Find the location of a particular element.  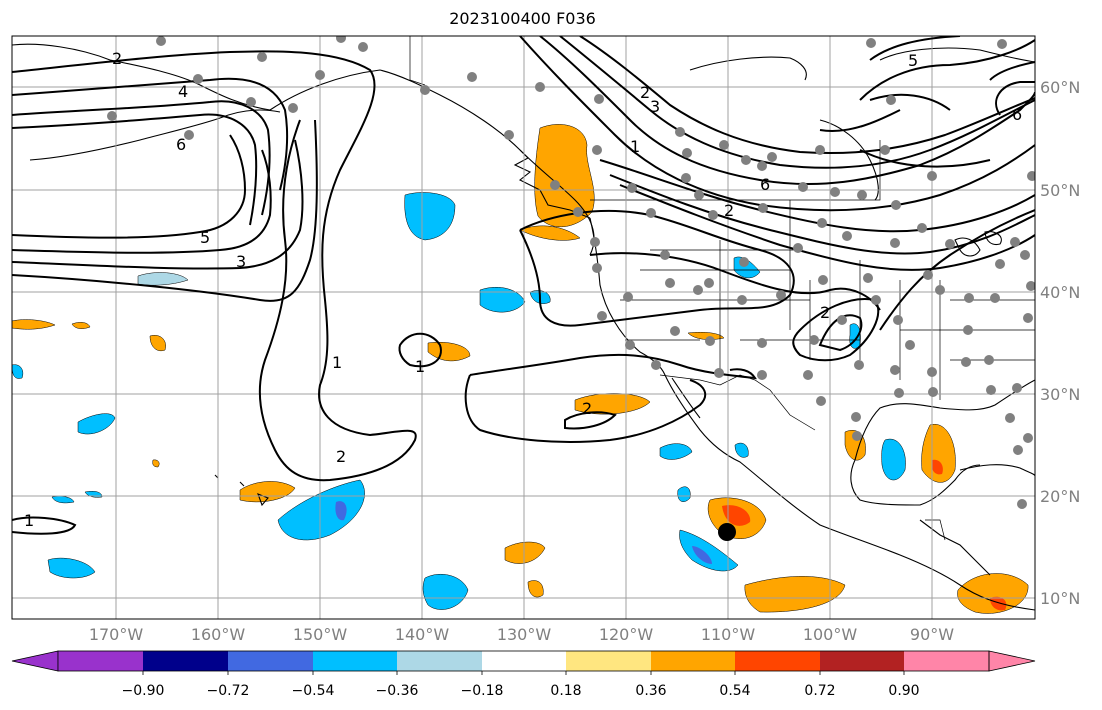

svg-text: 4 is located at coordinates (183, 91).